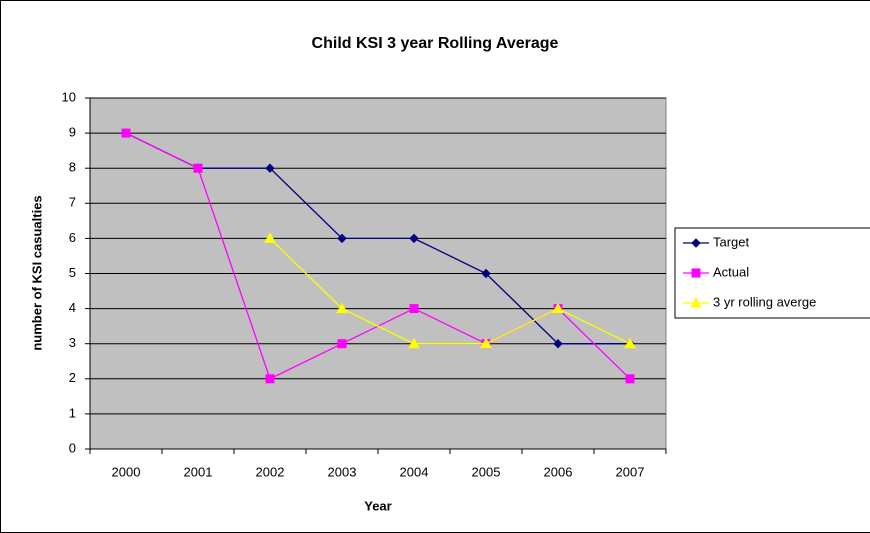 The image size is (870, 533). Describe the element at coordinates (72, 307) in the screenshot. I see `y-tick-label: 4` at that location.